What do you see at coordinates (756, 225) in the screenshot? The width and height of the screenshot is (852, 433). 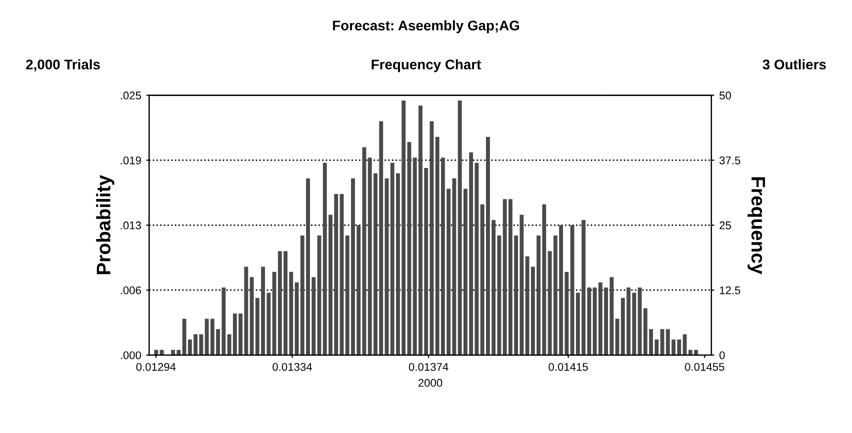 I see `y2-axis-title: Frequency` at bounding box center [756, 225].